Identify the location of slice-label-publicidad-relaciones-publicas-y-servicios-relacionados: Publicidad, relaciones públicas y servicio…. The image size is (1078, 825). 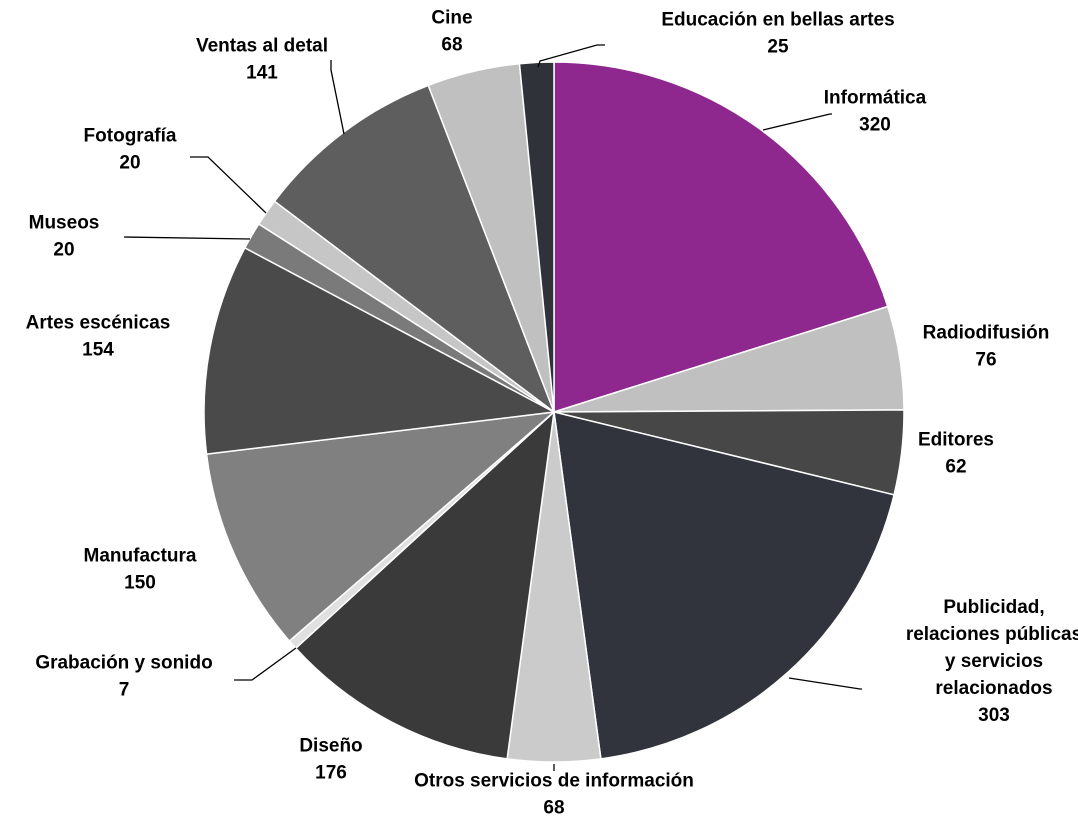
(992, 661).